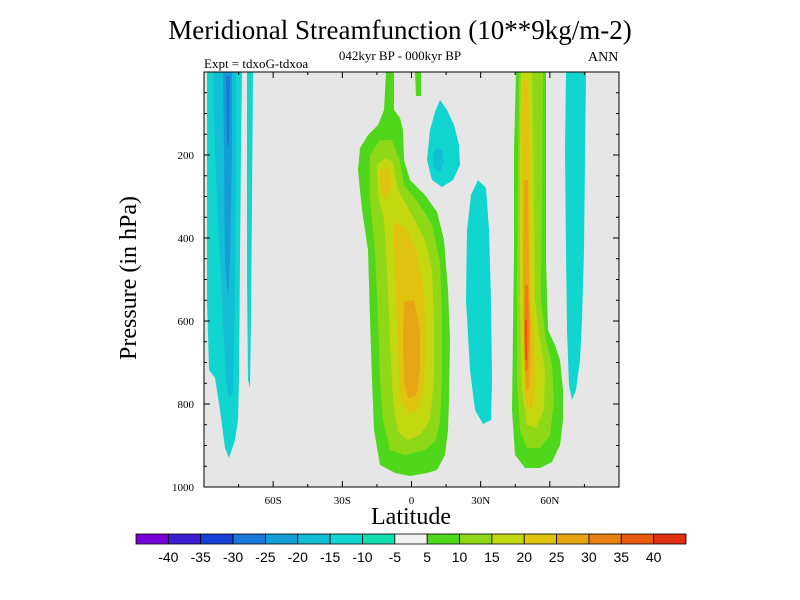  What do you see at coordinates (411, 517) in the screenshot?
I see `x-axis-label: Latitude` at bounding box center [411, 517].